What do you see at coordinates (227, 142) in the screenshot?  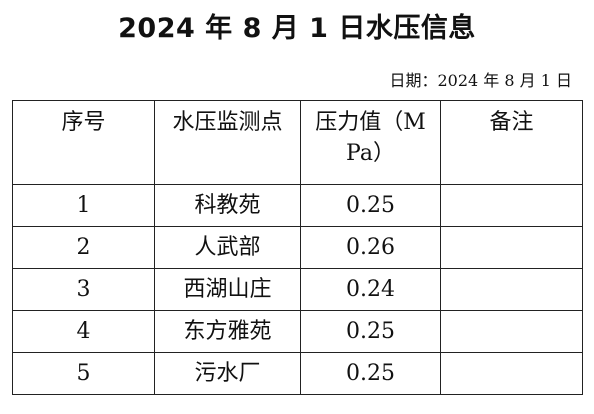 I see `header-station: 水压监测点` at bounding box center [227, 142].